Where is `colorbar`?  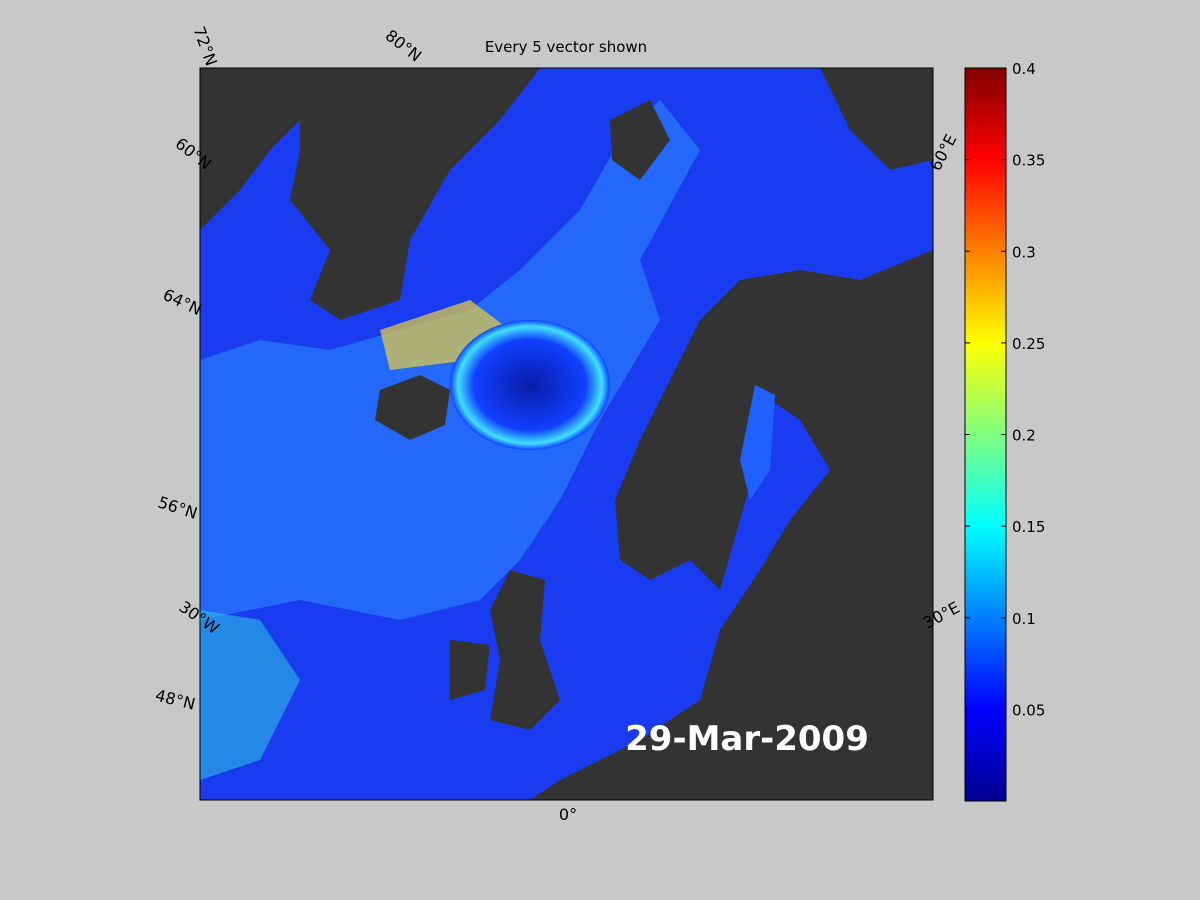
colorbar is located at coordinates (985, 434).